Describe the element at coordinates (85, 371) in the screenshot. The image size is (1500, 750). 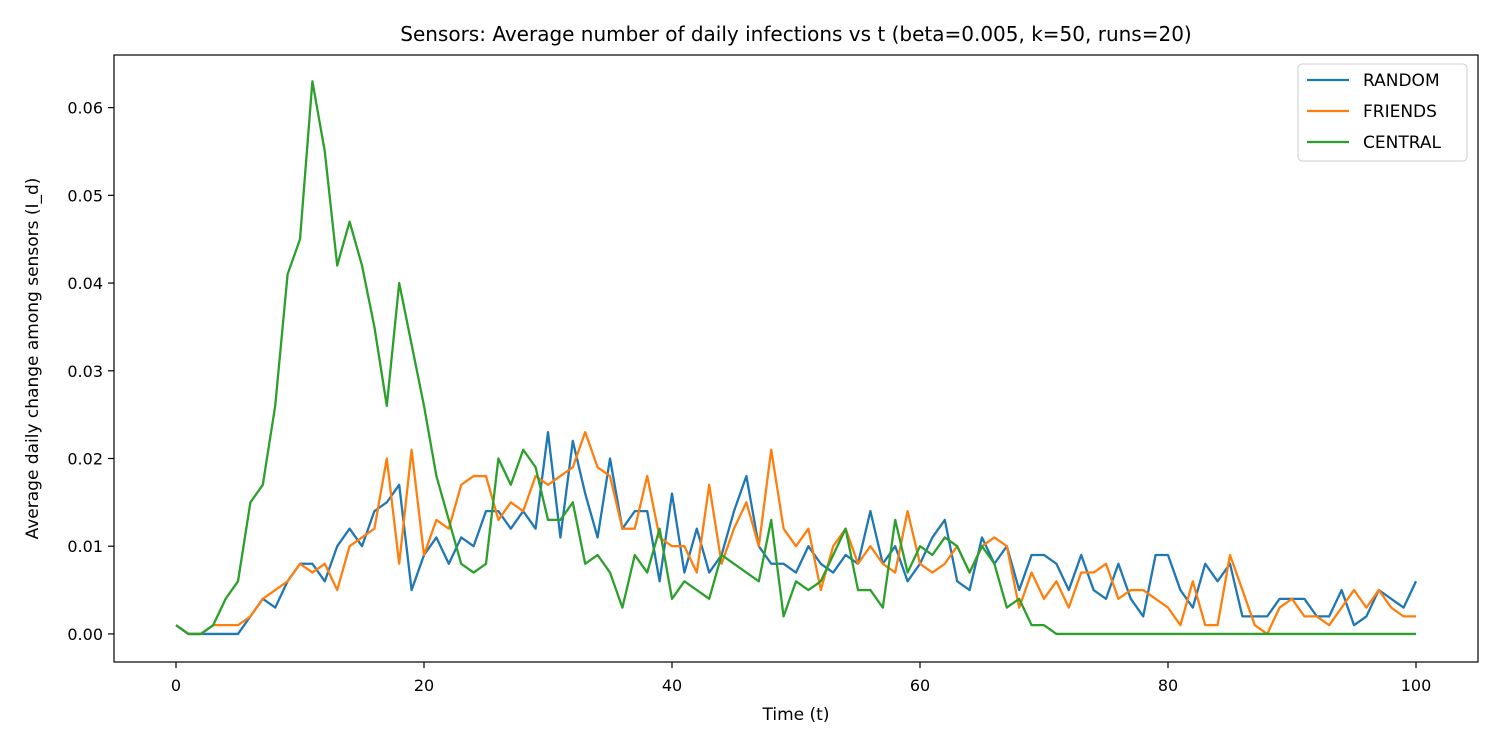
I see `y-tick-label: 0.03` at that location.